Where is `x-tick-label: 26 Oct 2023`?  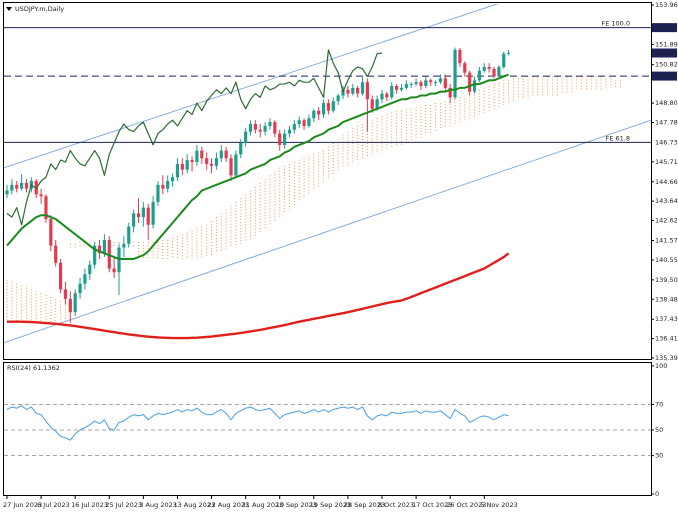 x-tick-label: 26 Oct 2023 is located at coordinates (466, 505).